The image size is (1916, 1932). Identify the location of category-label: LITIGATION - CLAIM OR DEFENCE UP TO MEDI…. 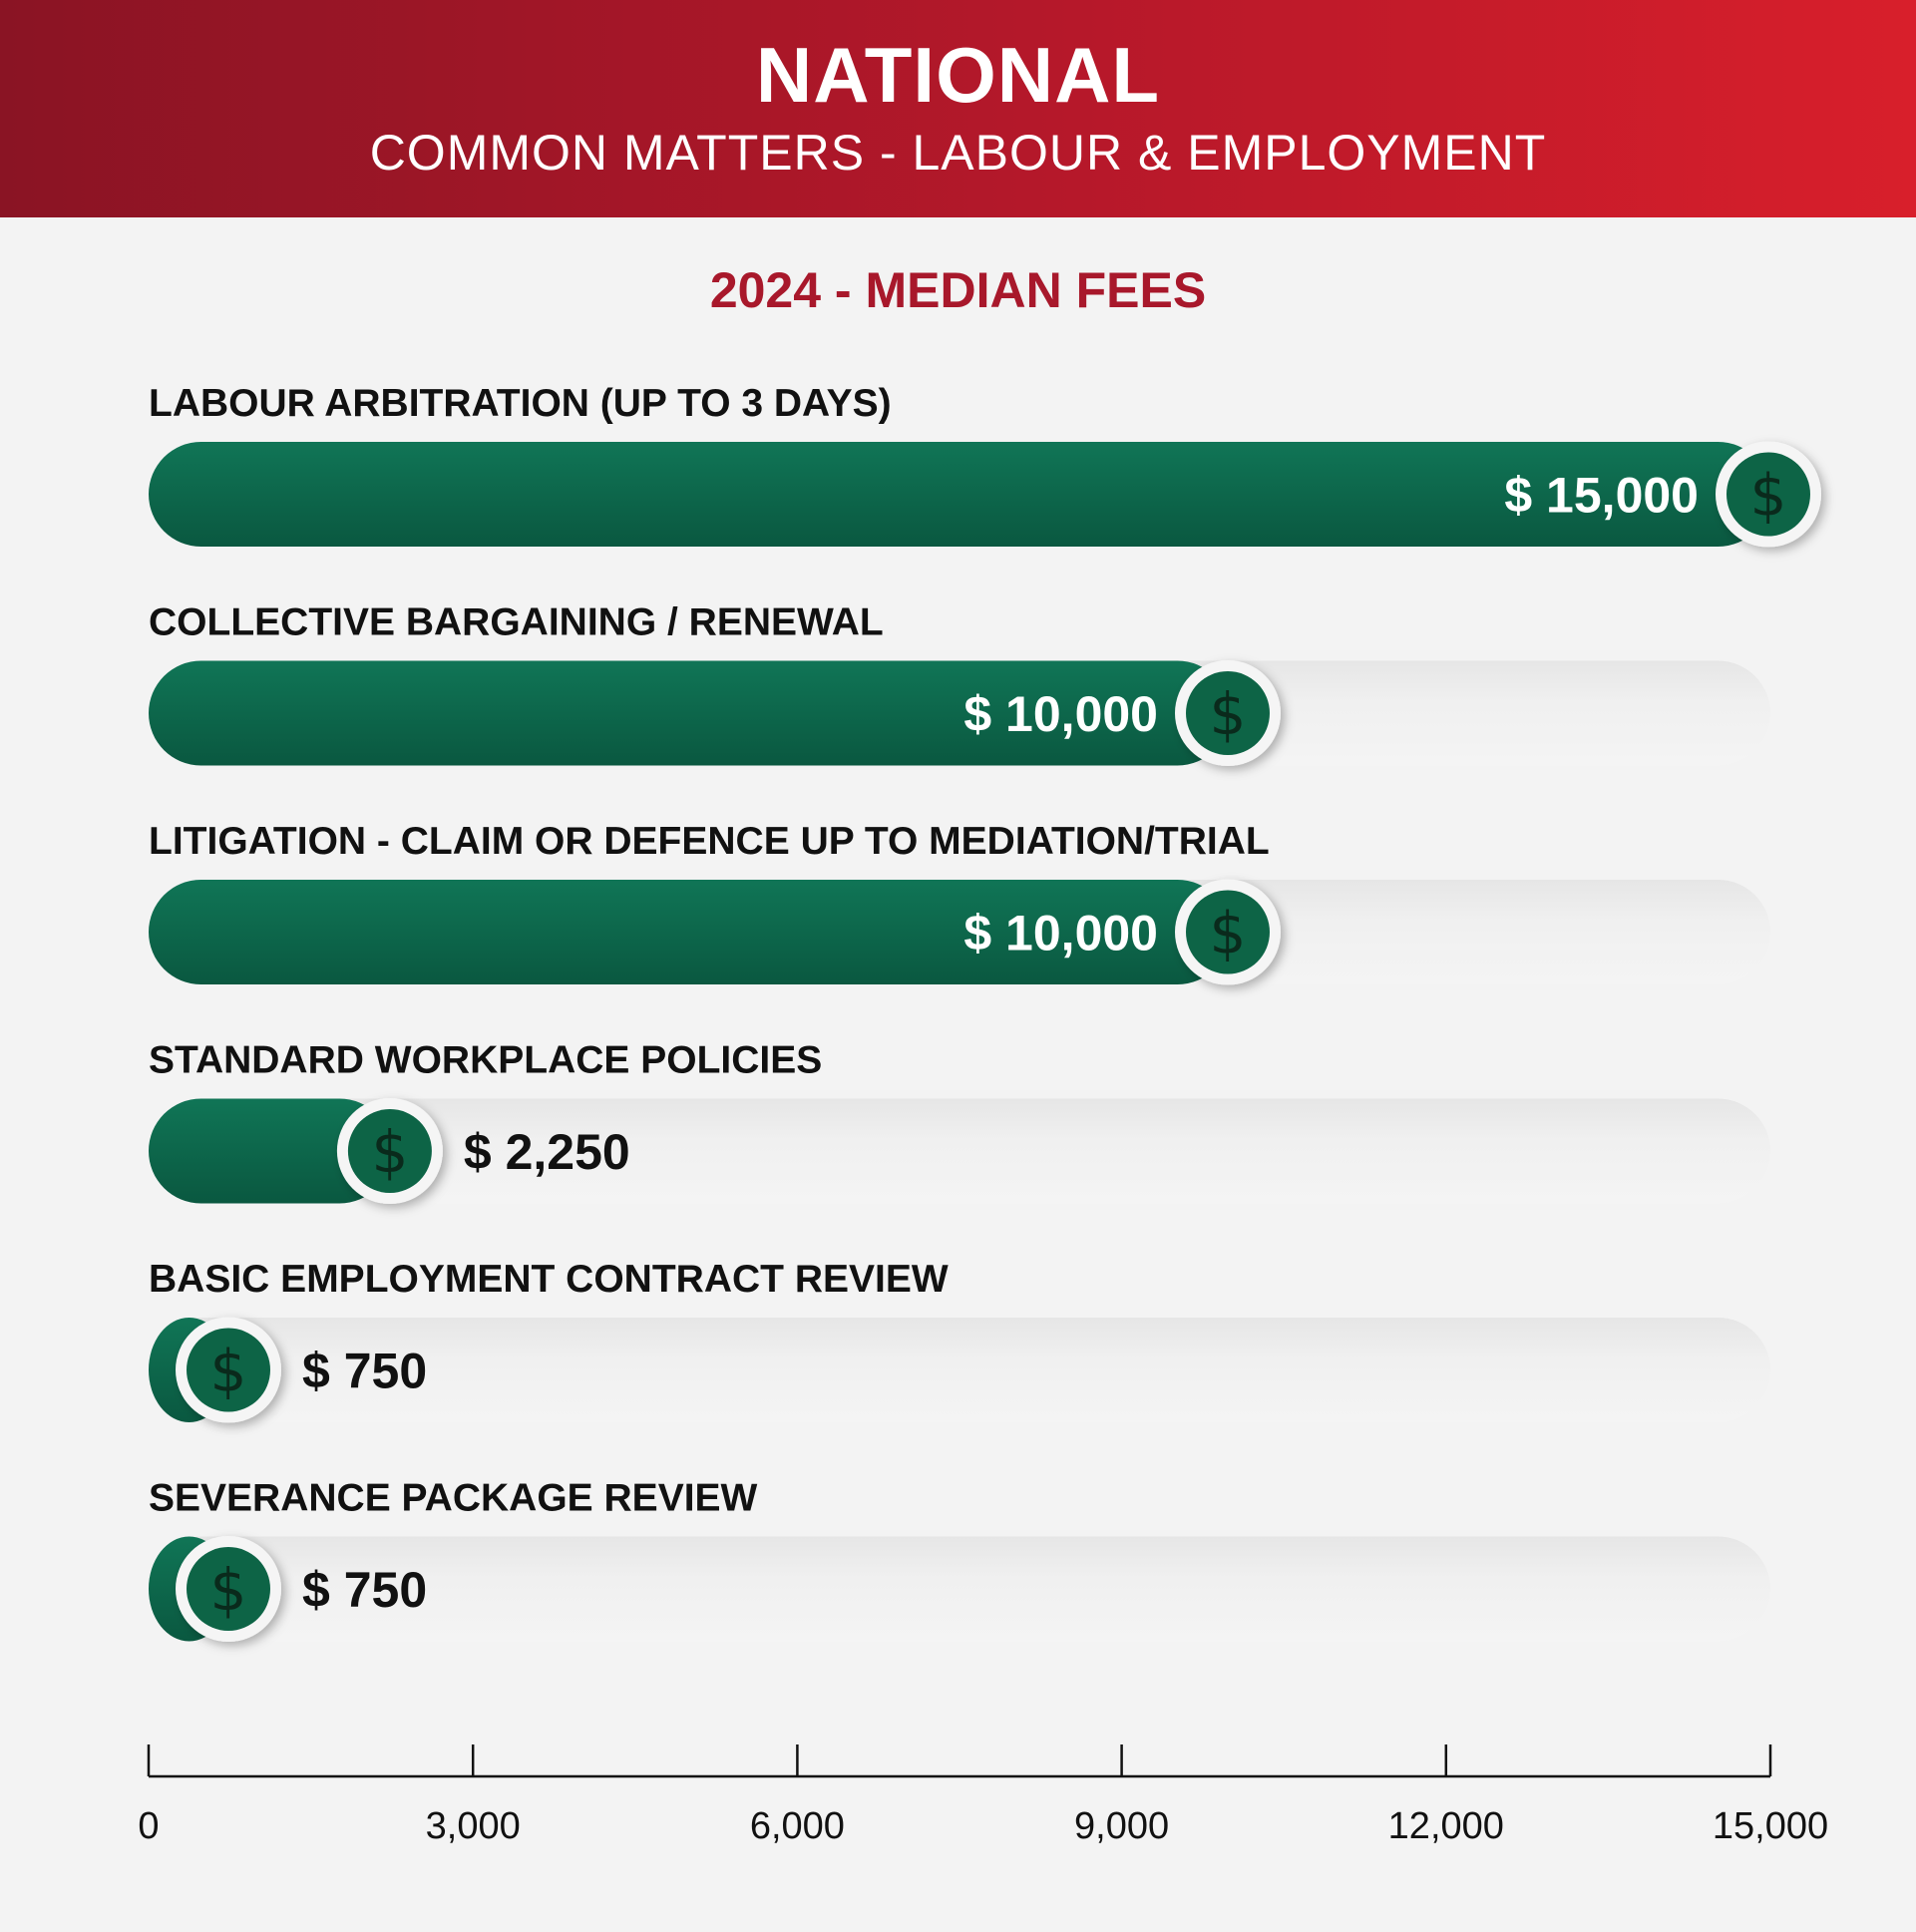
(709, 842).